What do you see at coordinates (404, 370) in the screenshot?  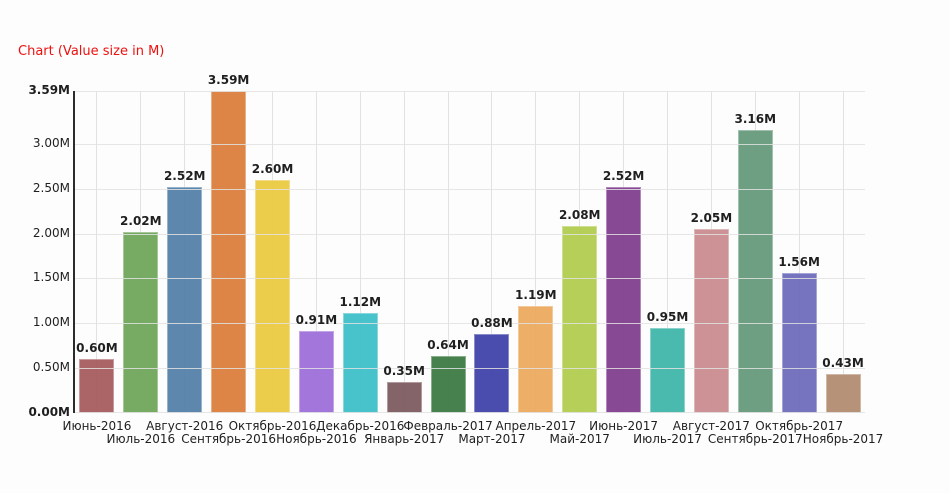 I see `bar-value-label: 0.35M` at bounding box center [404, 370].